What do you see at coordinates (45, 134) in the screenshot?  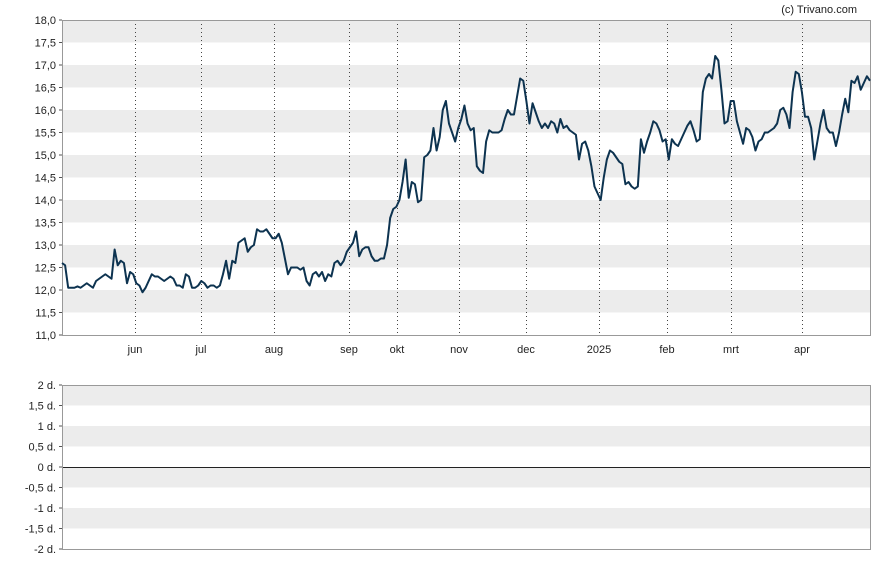 I see `price-y-tick-label: 15,5` at bounding box center [45, 134].